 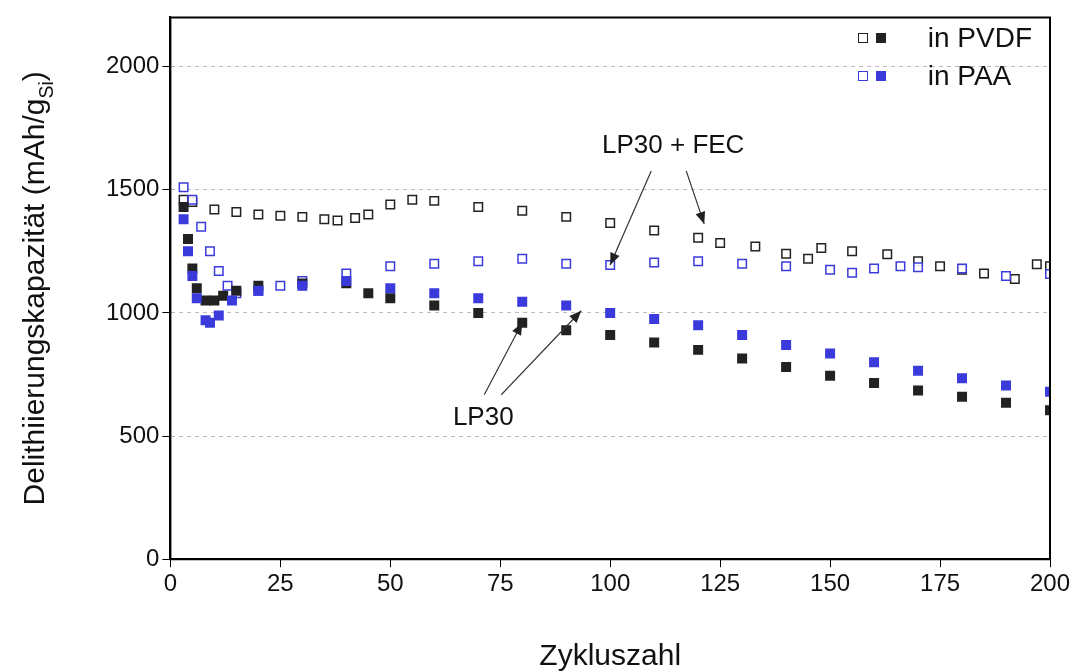 What do you see at coordinates (940, 583) in the screenshot?
I see `x-tick-label: 175` at bounding box center [940, 583].